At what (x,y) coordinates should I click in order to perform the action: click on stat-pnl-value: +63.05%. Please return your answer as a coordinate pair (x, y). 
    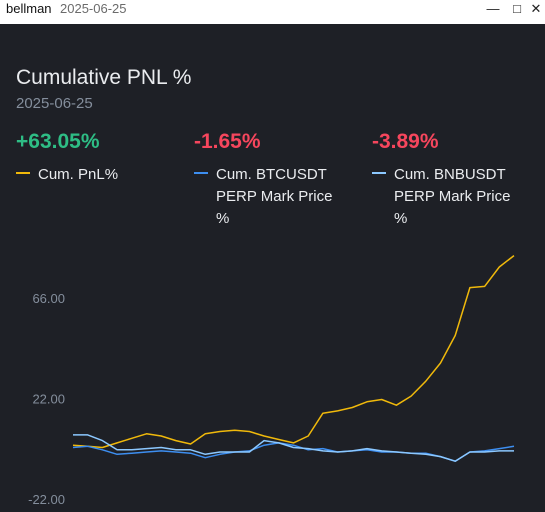
    Looking at the image, I should click on (58, 141).